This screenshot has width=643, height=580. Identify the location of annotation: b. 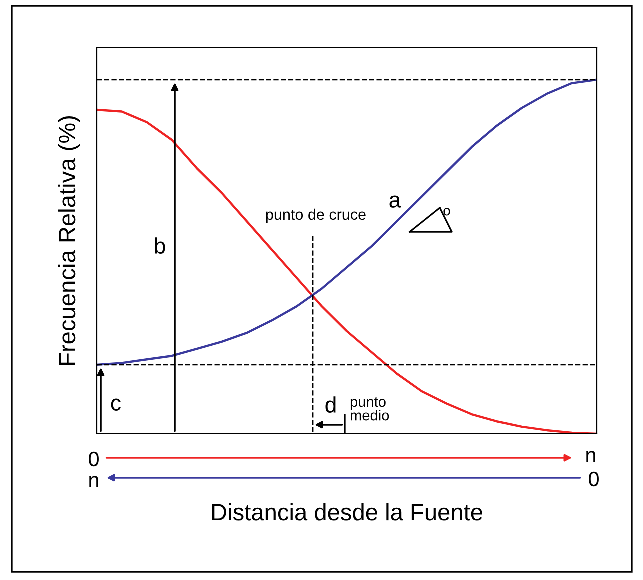
(160, 246).